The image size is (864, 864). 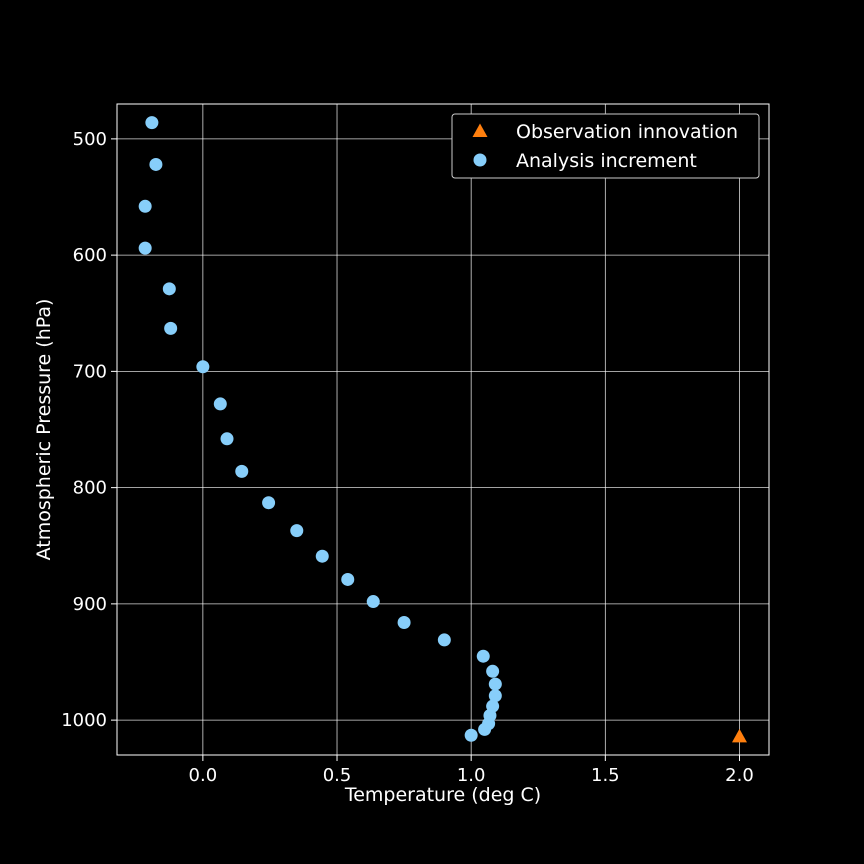 I want to click on observation-point, so click(x=739, y=735).